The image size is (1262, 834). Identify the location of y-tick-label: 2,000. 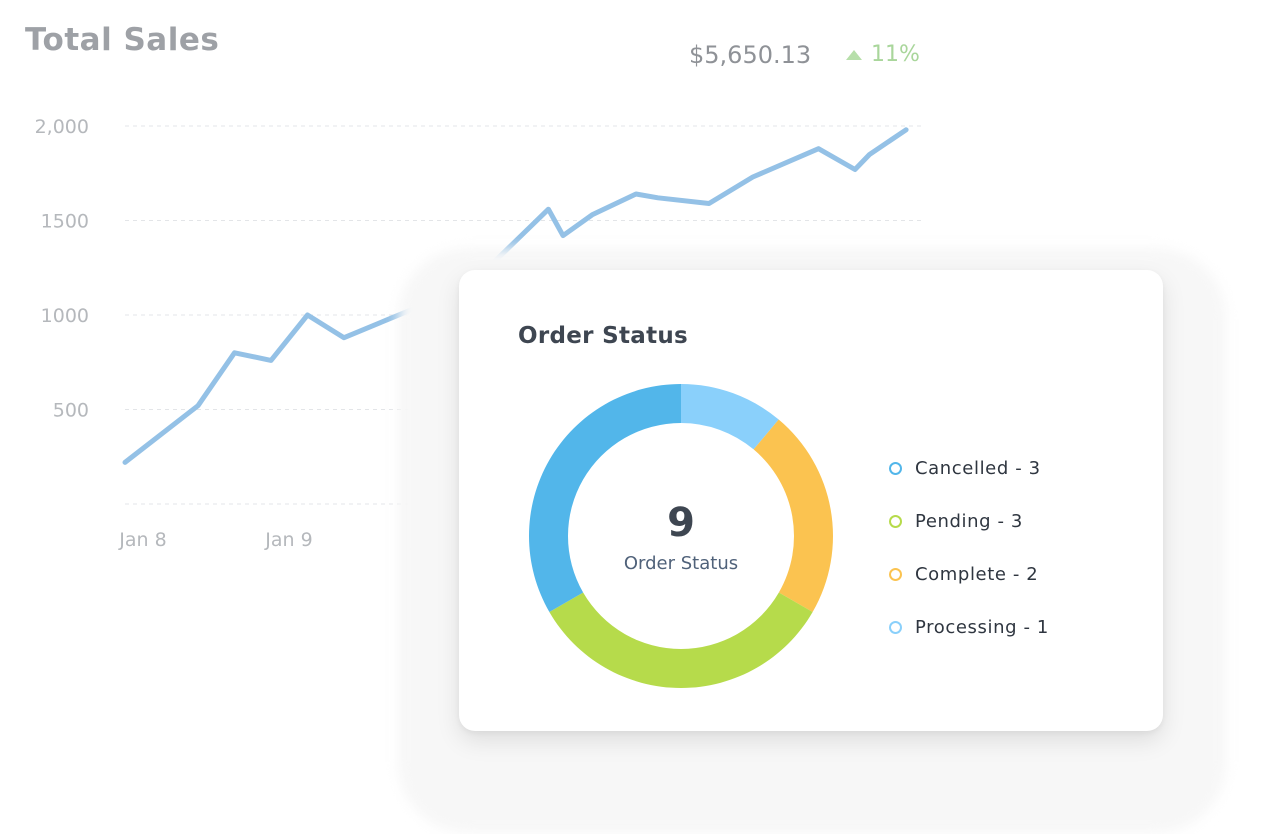
(62, 127).